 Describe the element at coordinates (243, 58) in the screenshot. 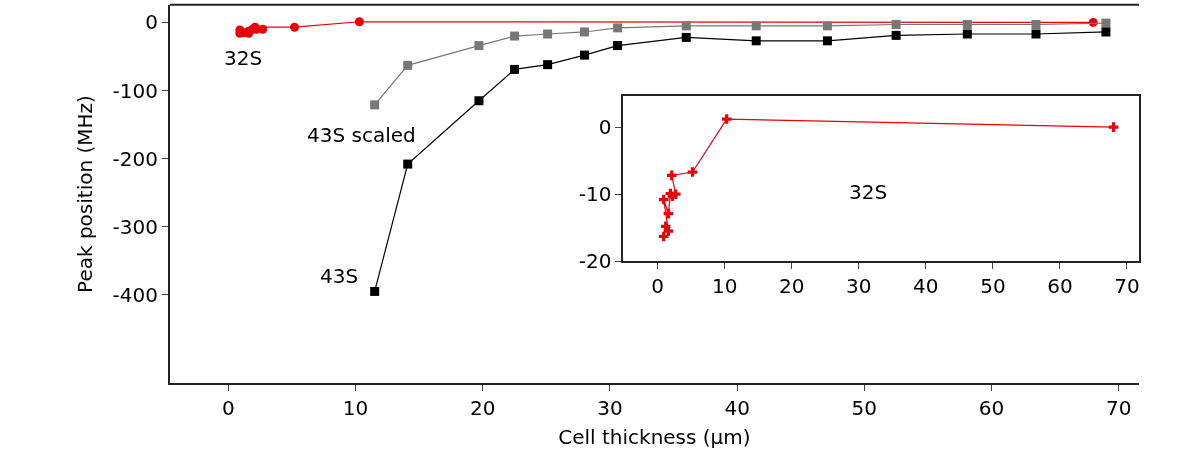

I see `series-label: 32S` at that location.